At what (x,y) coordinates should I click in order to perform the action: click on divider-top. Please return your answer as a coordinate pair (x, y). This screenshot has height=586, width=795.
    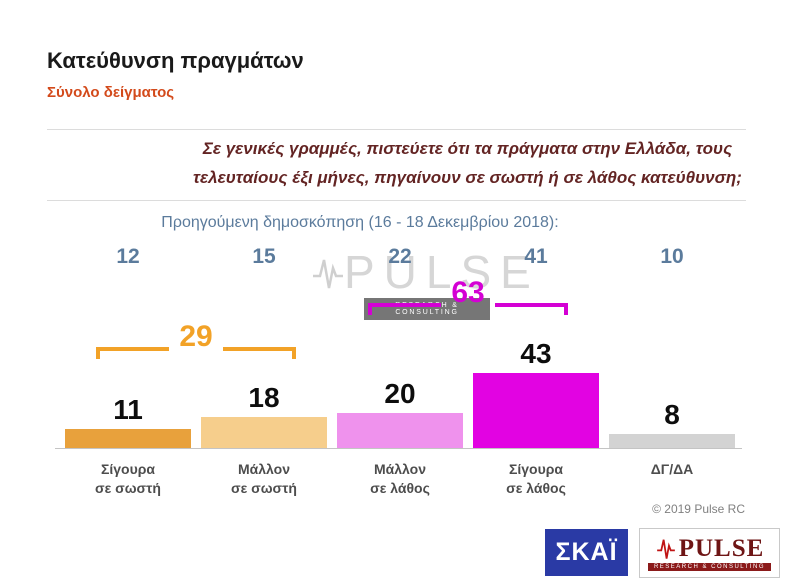
    Looking at the image, I should click on (396, 129).